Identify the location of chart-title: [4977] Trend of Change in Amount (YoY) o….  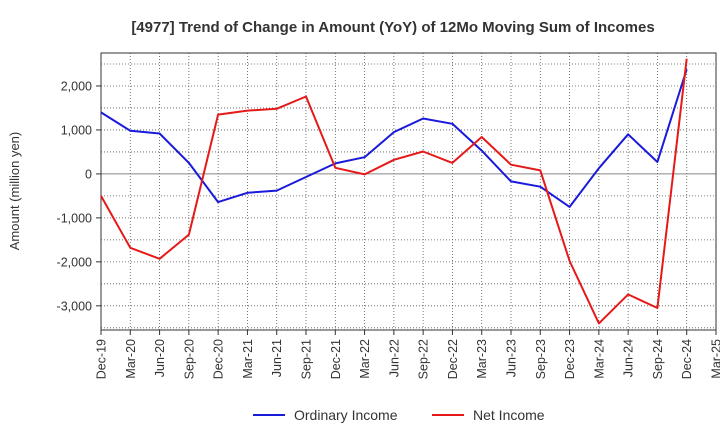
(392, 27).